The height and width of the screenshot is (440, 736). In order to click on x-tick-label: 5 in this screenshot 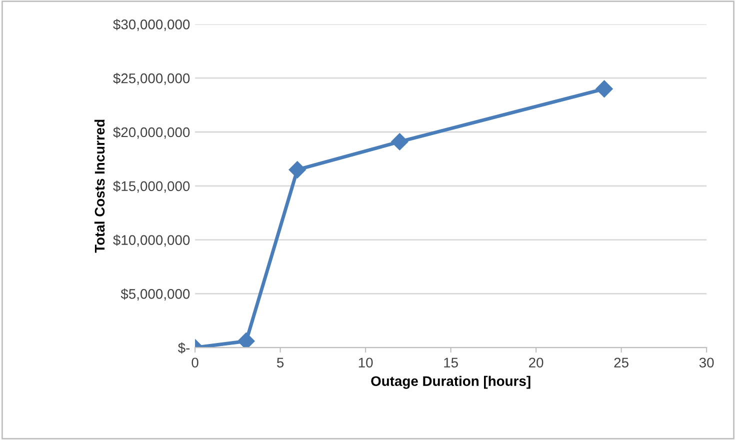, I will do `click(280, 363)`.